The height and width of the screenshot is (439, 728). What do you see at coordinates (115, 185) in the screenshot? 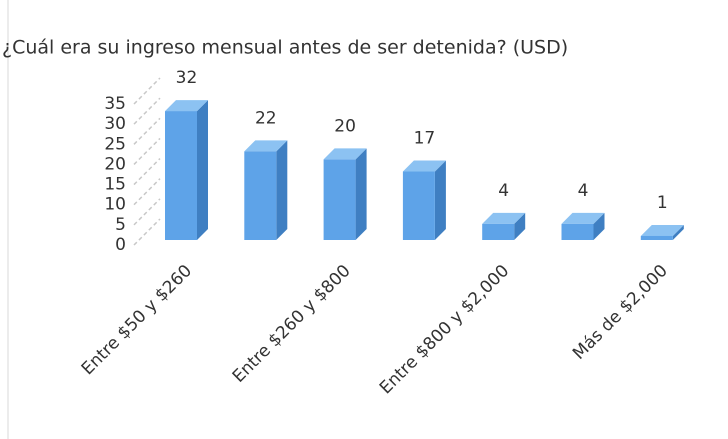
I see `y-tick-label: 15` at bounding box center [115, 185].